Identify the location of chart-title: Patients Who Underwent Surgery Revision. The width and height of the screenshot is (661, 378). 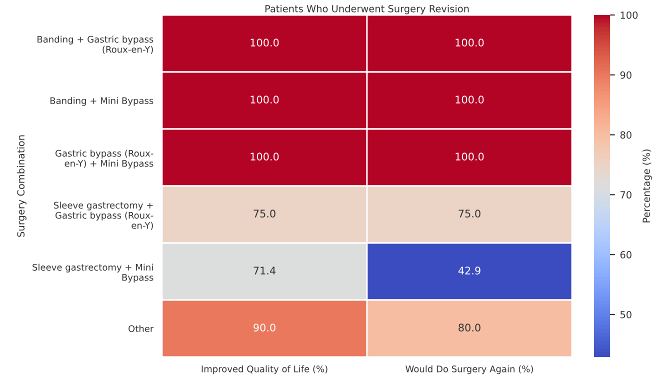
(367, 9).